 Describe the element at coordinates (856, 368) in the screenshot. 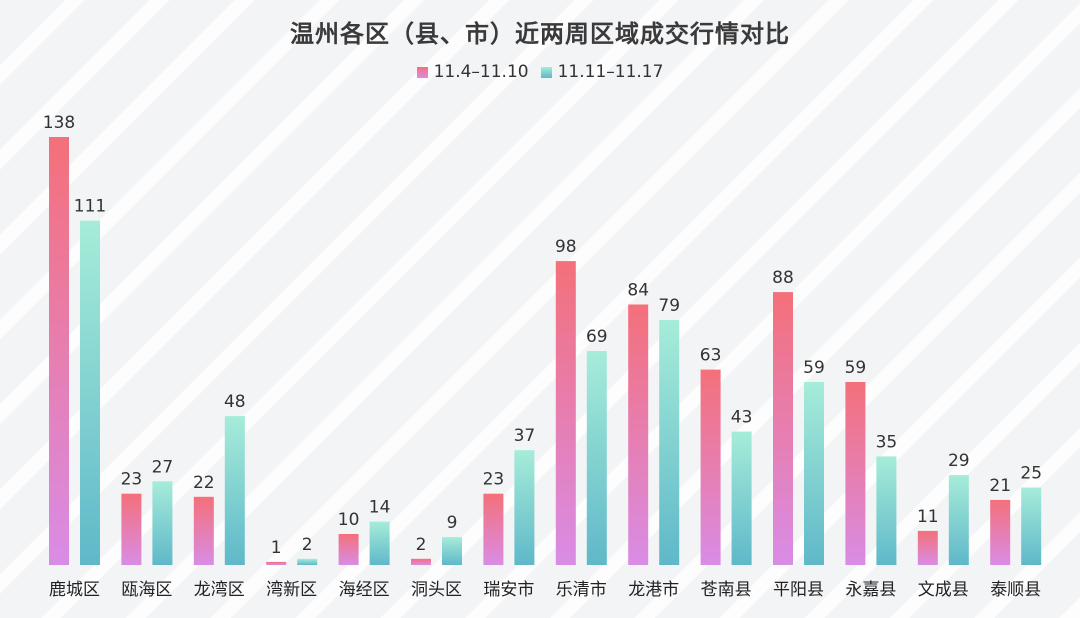

I see `value-label-1-11: 59` at that location.